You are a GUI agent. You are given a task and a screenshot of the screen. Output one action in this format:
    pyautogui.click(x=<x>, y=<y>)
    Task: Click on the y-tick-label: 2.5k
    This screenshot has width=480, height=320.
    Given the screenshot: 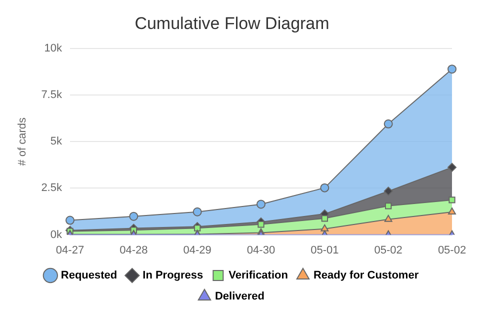 What is the action you would take?
    pyautogui.click(x=51, y=188)
    